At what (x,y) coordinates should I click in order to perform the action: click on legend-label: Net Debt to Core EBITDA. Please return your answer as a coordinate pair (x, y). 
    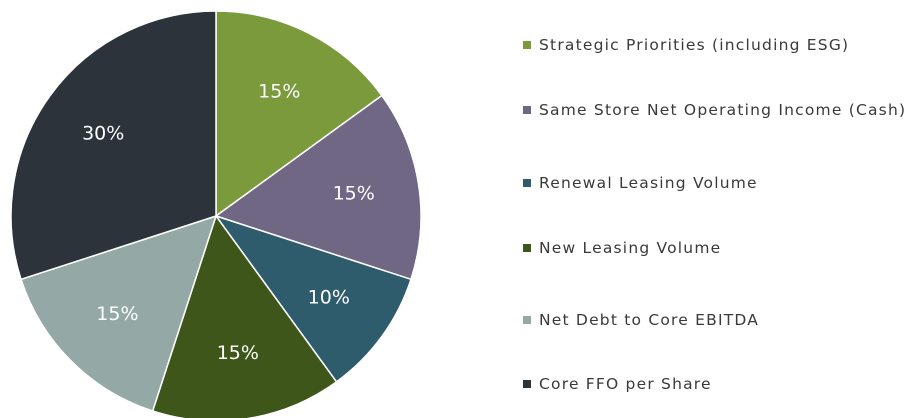
    Looking at the image, I should click on (649, 320).